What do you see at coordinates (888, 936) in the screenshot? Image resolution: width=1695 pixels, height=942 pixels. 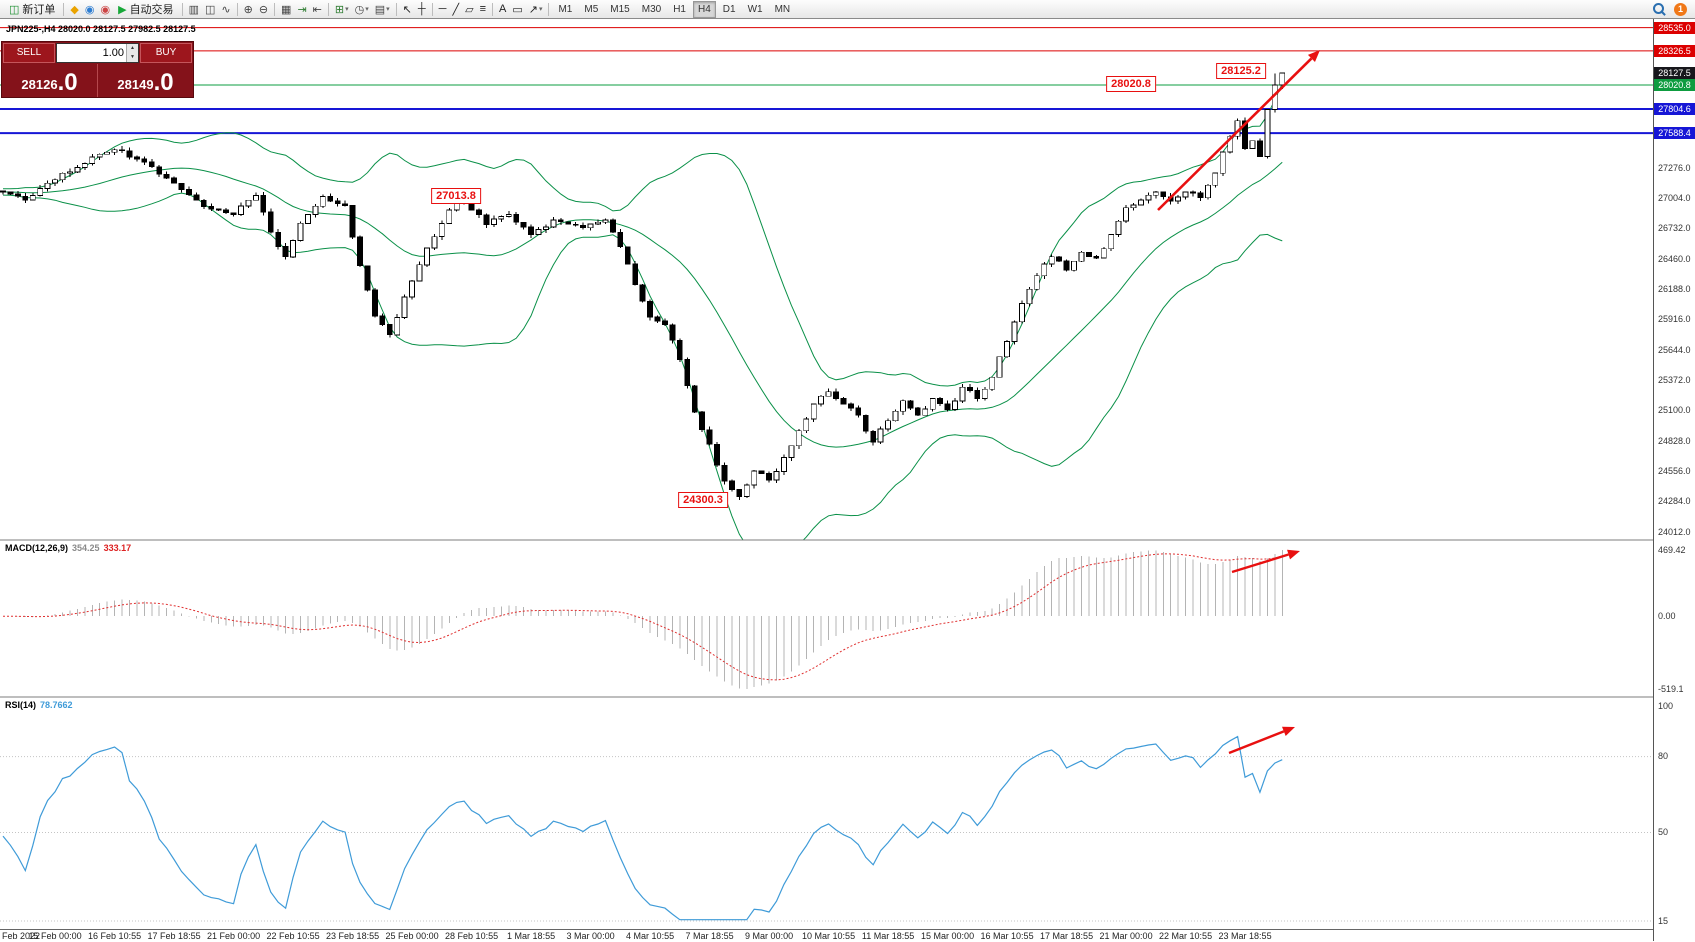 I see `time-label: 11 Mar 18:55` at bounding box center [888, 936].